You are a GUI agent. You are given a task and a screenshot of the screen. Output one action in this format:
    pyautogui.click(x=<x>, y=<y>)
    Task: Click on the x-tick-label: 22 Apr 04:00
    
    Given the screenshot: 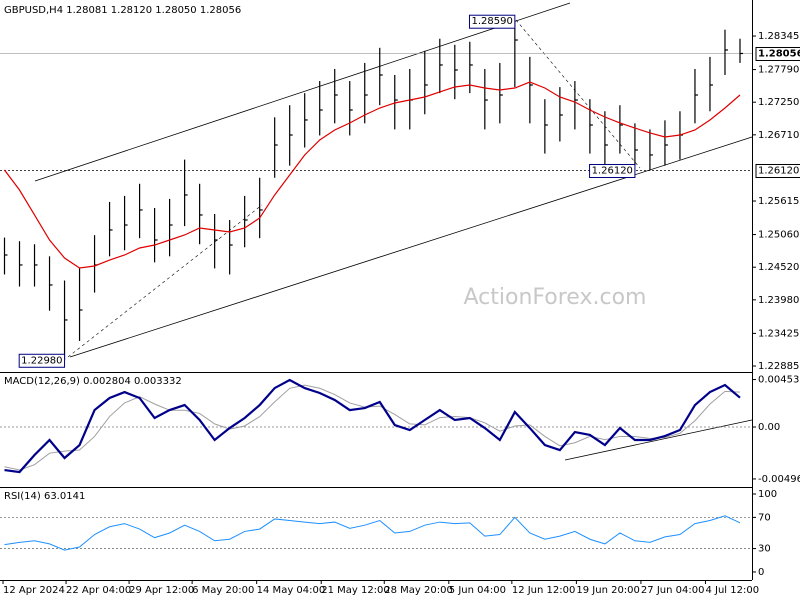 What is the action you would take?
    pyautogui.click(x=98, y=590)
    